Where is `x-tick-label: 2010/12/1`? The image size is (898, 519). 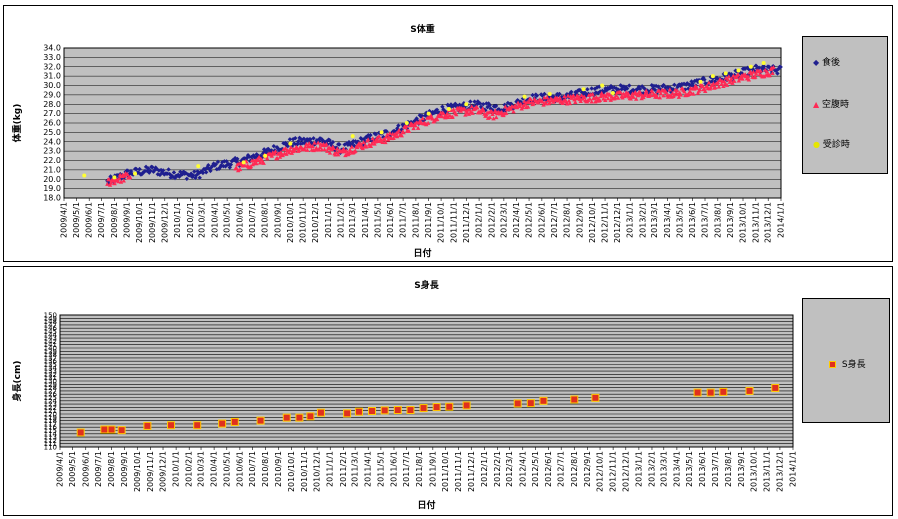
x-tick-label: 2010/12/1 is located at coordinates (315, 222).